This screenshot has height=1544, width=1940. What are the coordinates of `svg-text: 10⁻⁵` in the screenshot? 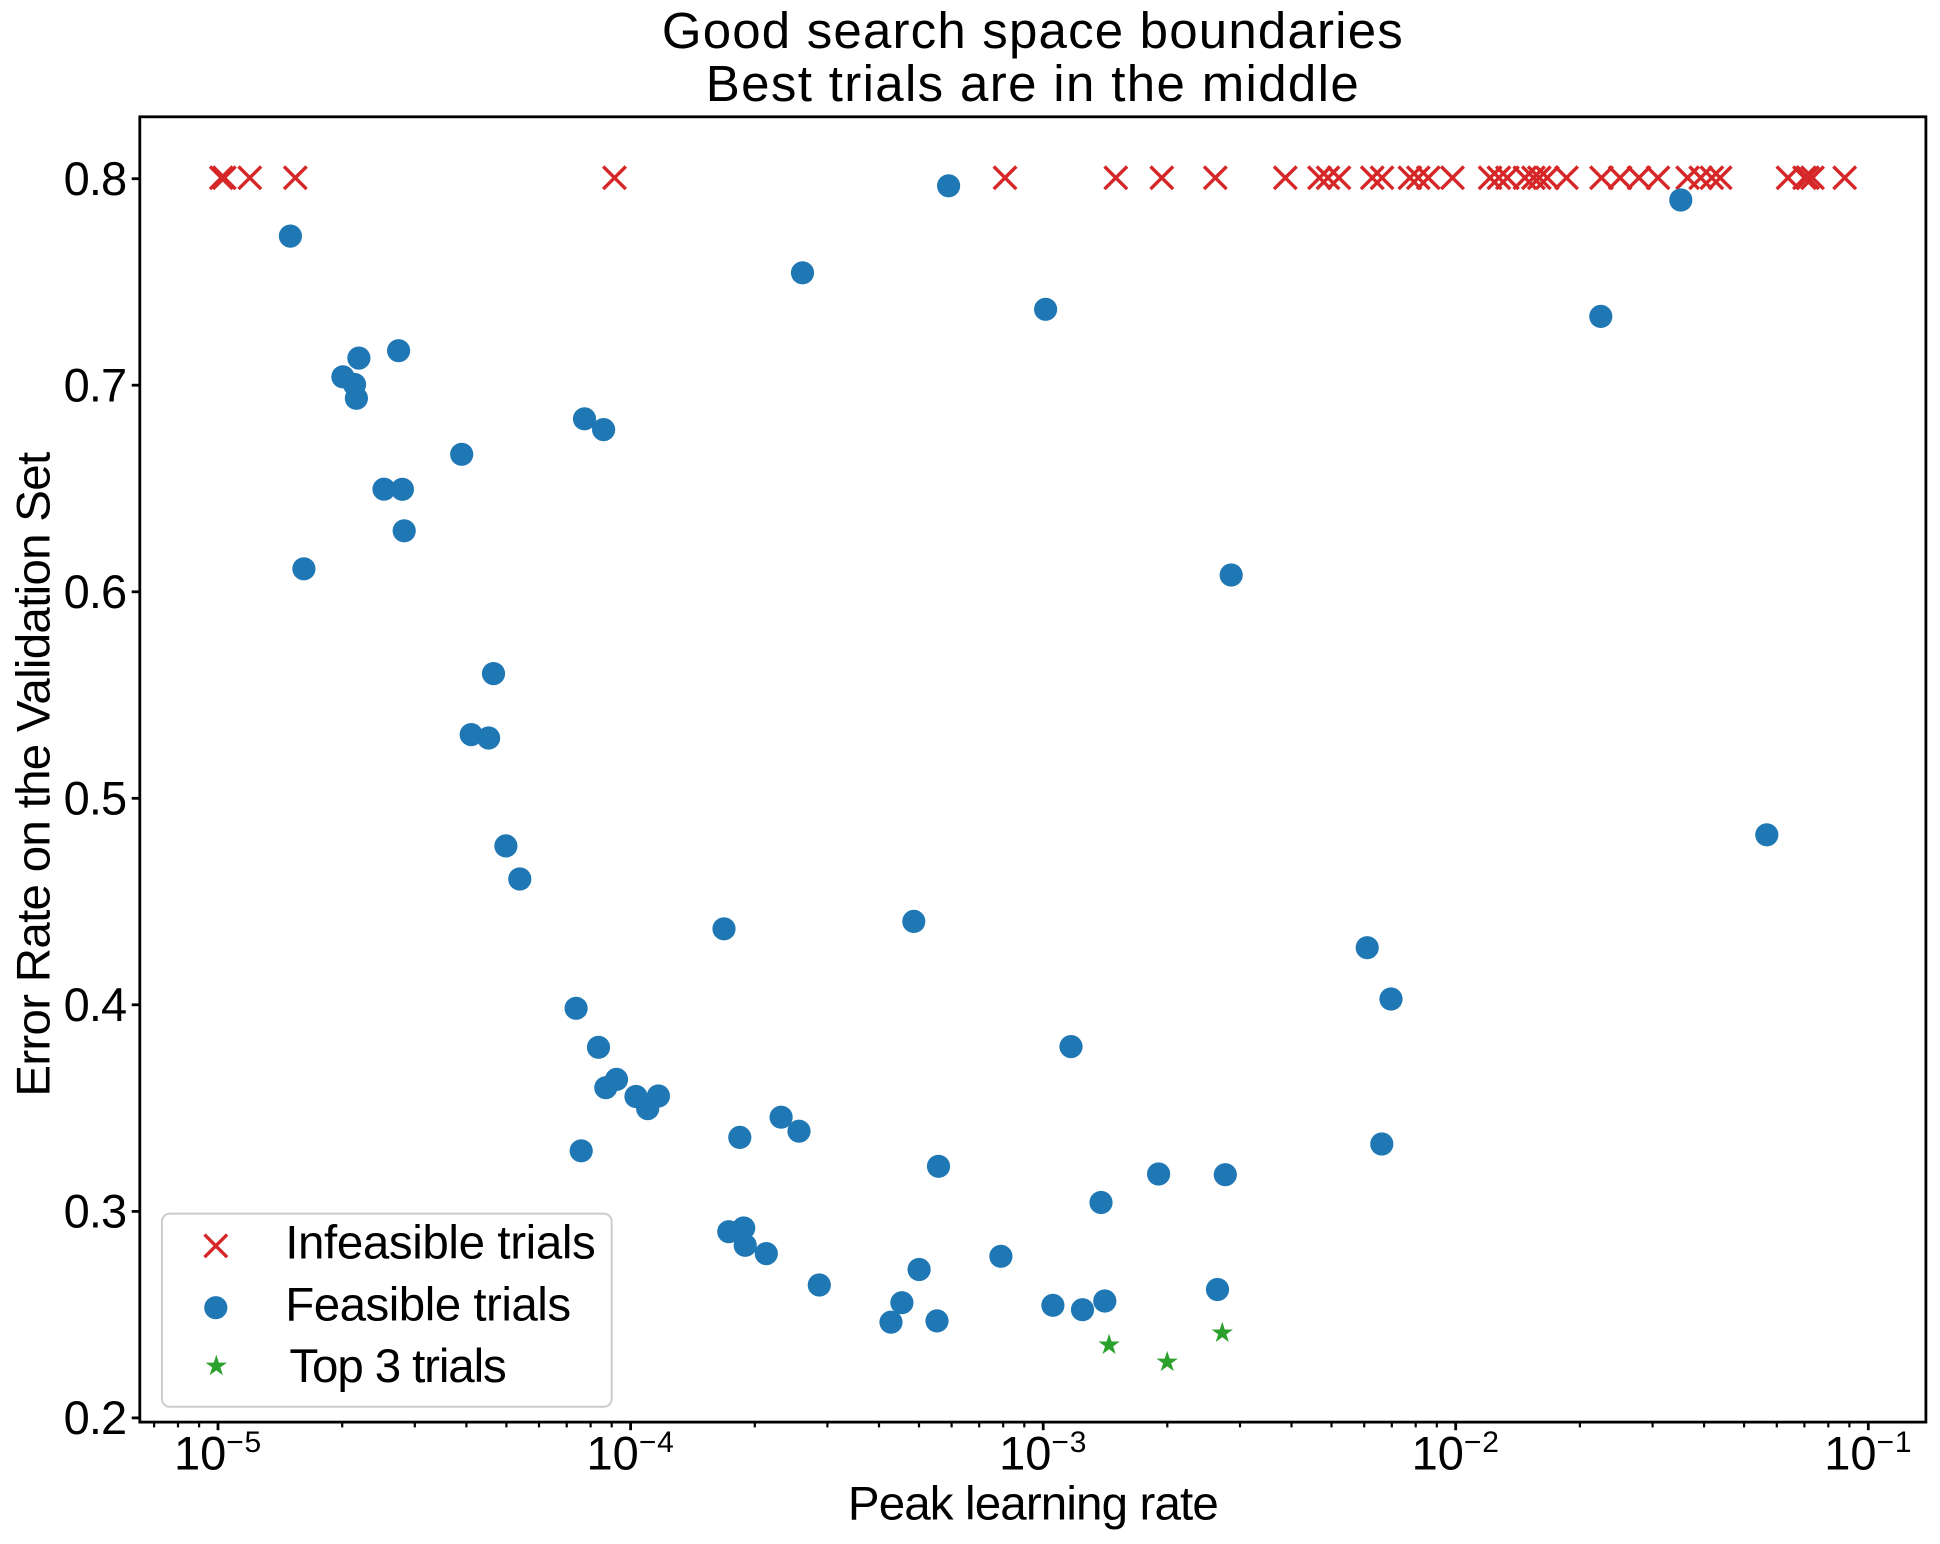 It's located at (218, 1453).